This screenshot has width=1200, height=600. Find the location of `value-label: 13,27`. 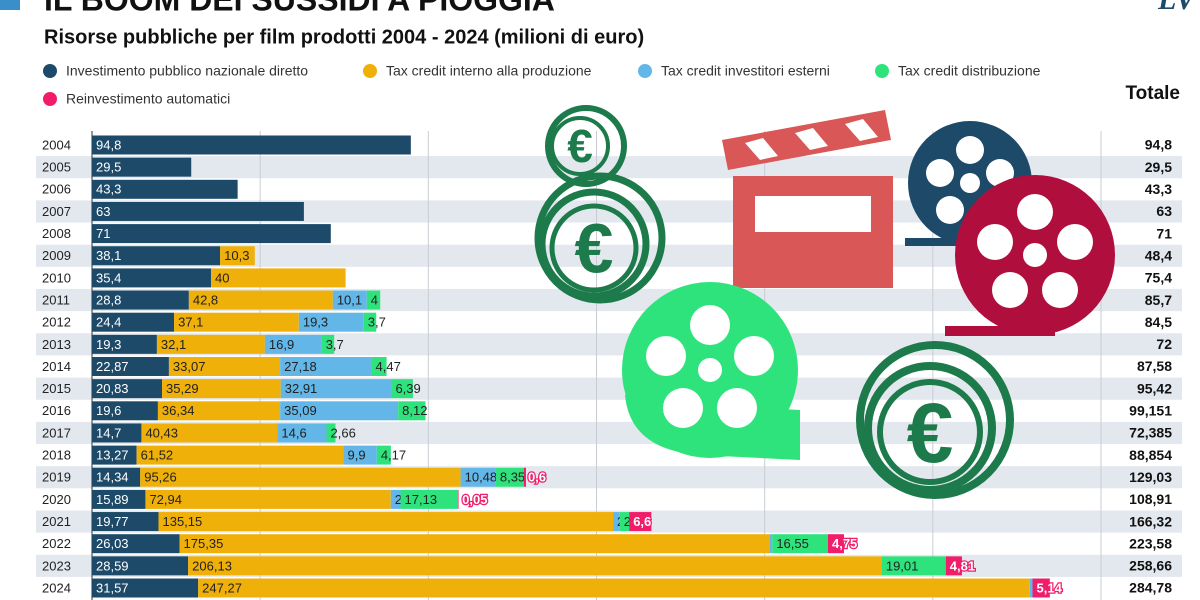

value-label: 13,27 is located at coordinates (112, 455).